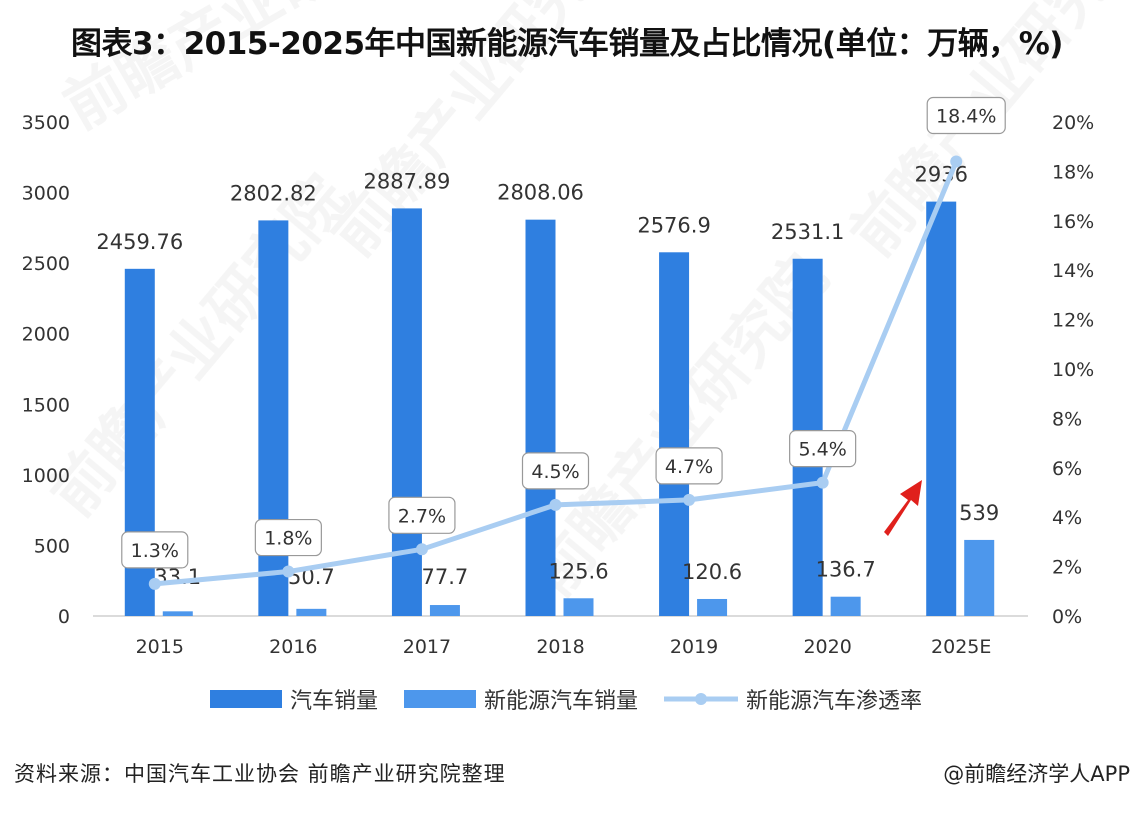 The height and width of the screenshot is (814, 1134). I want to click on penetration-label: 18.4%, so click(966, 117).